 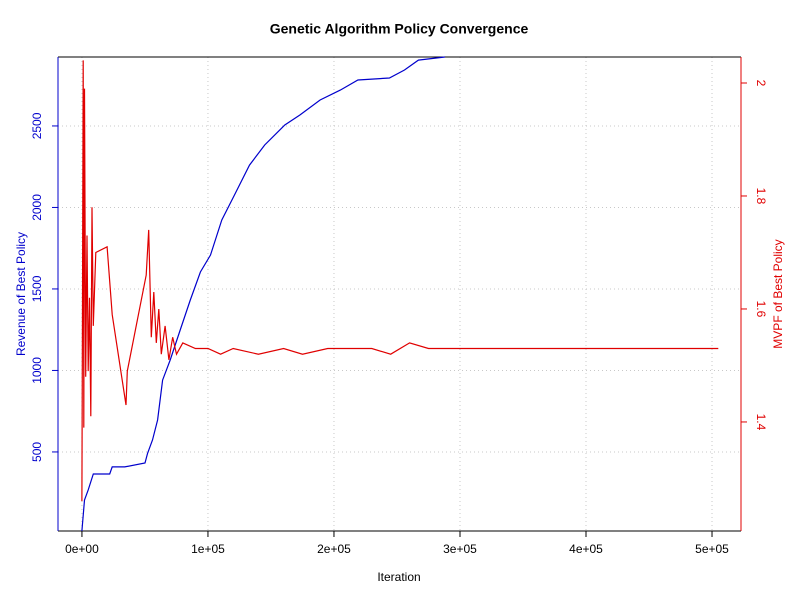 I want to click on y2-tick-label: 2, so click(x=761, y=83).